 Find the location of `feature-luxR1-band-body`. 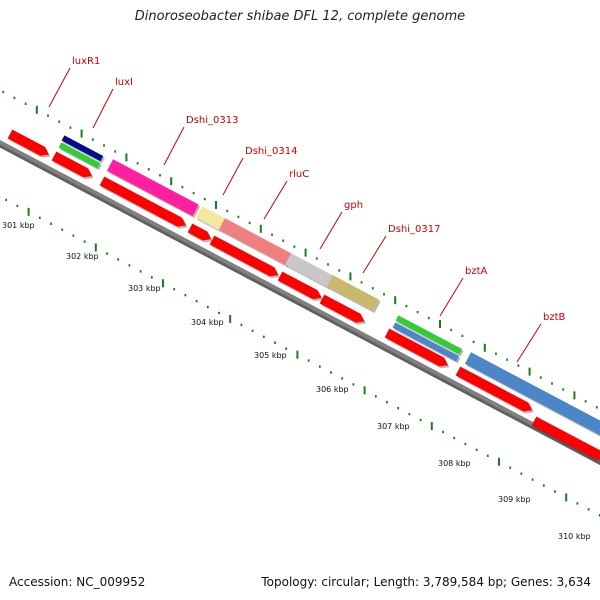

feature-luxR1-band-body is located at coordinates (82, 148).